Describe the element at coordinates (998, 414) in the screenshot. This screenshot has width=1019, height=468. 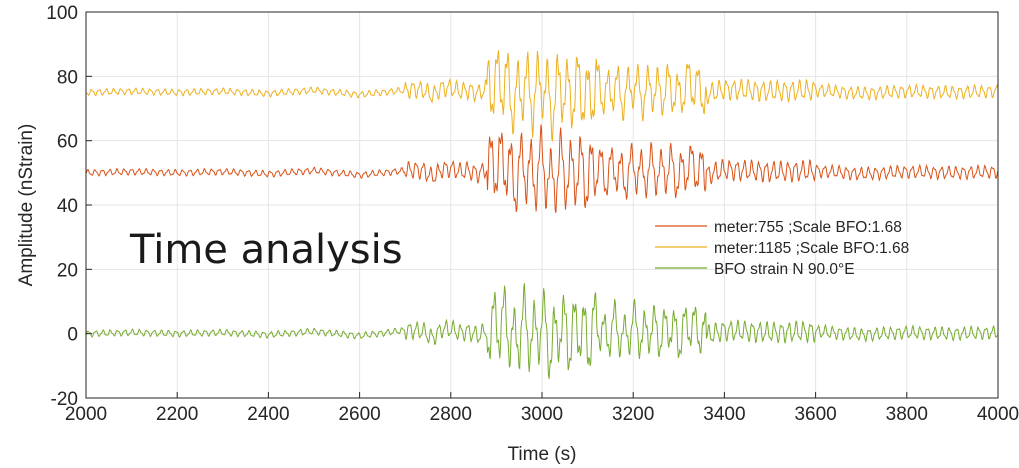
I see `x-tick-label: 4000` at that location.